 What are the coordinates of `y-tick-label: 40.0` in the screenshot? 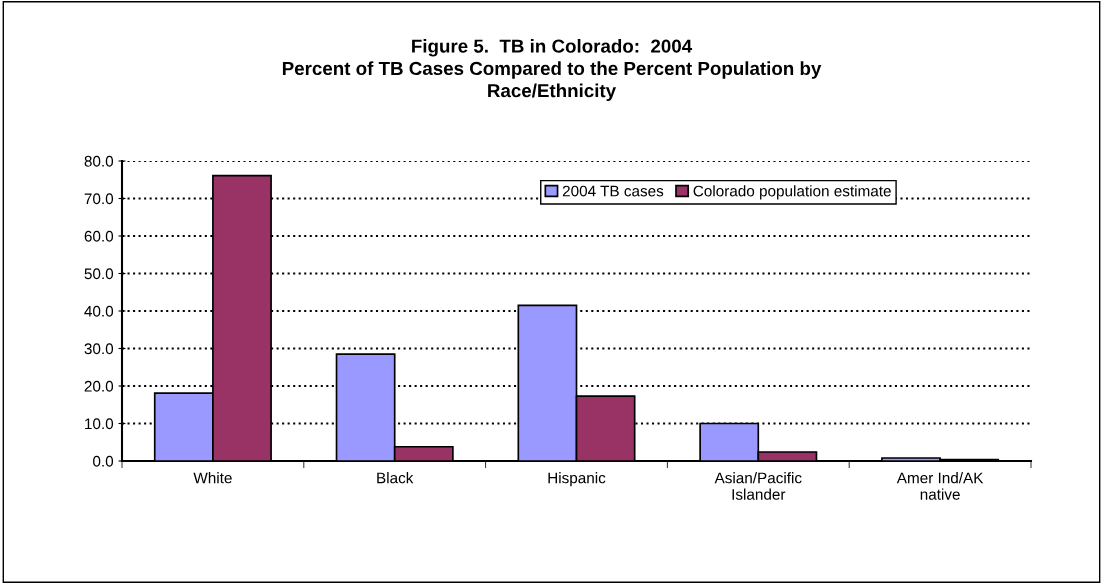 It's located at (99, 311).